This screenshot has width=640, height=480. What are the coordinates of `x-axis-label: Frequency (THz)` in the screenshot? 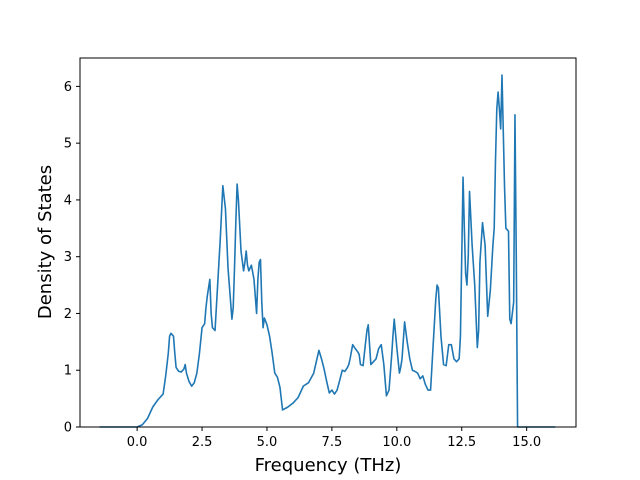 It's located at (328, 465).